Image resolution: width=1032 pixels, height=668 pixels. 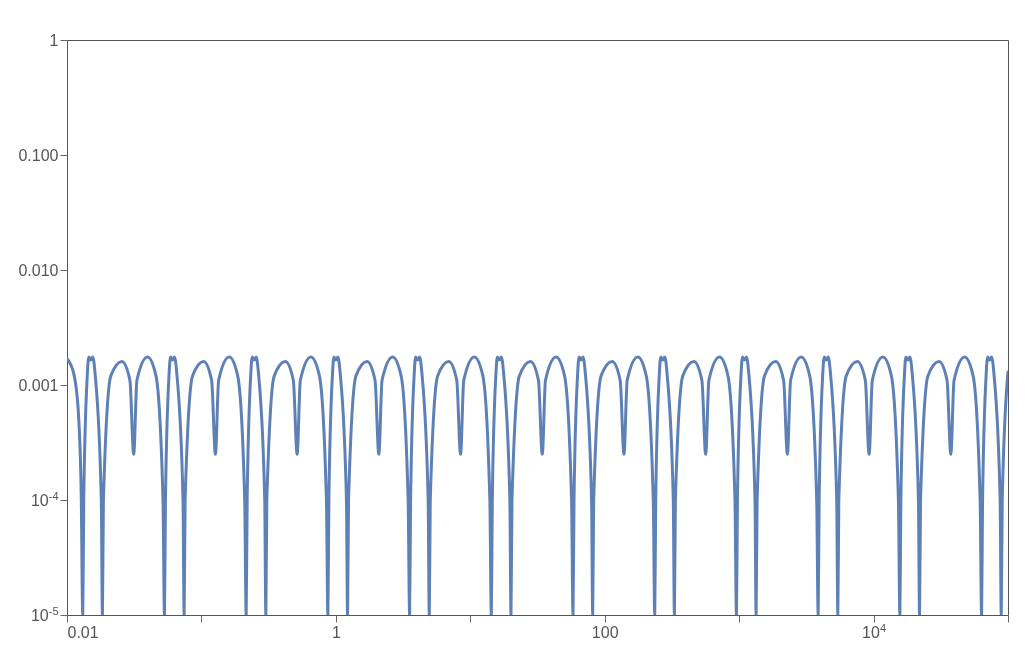 I want to click on y-tick-label: 0.100, so click(x=38, y=155).